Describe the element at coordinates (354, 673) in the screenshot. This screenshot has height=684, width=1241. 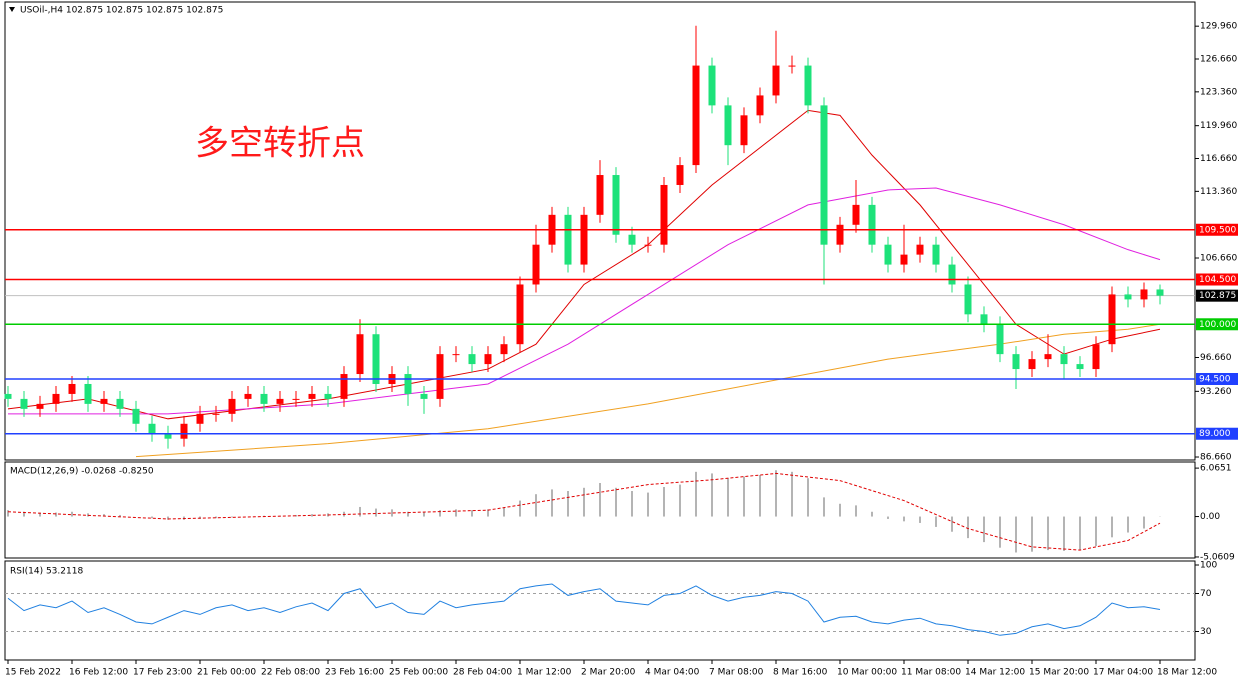
I see `x-tick-label: 23 Feb 16:00` at that location.